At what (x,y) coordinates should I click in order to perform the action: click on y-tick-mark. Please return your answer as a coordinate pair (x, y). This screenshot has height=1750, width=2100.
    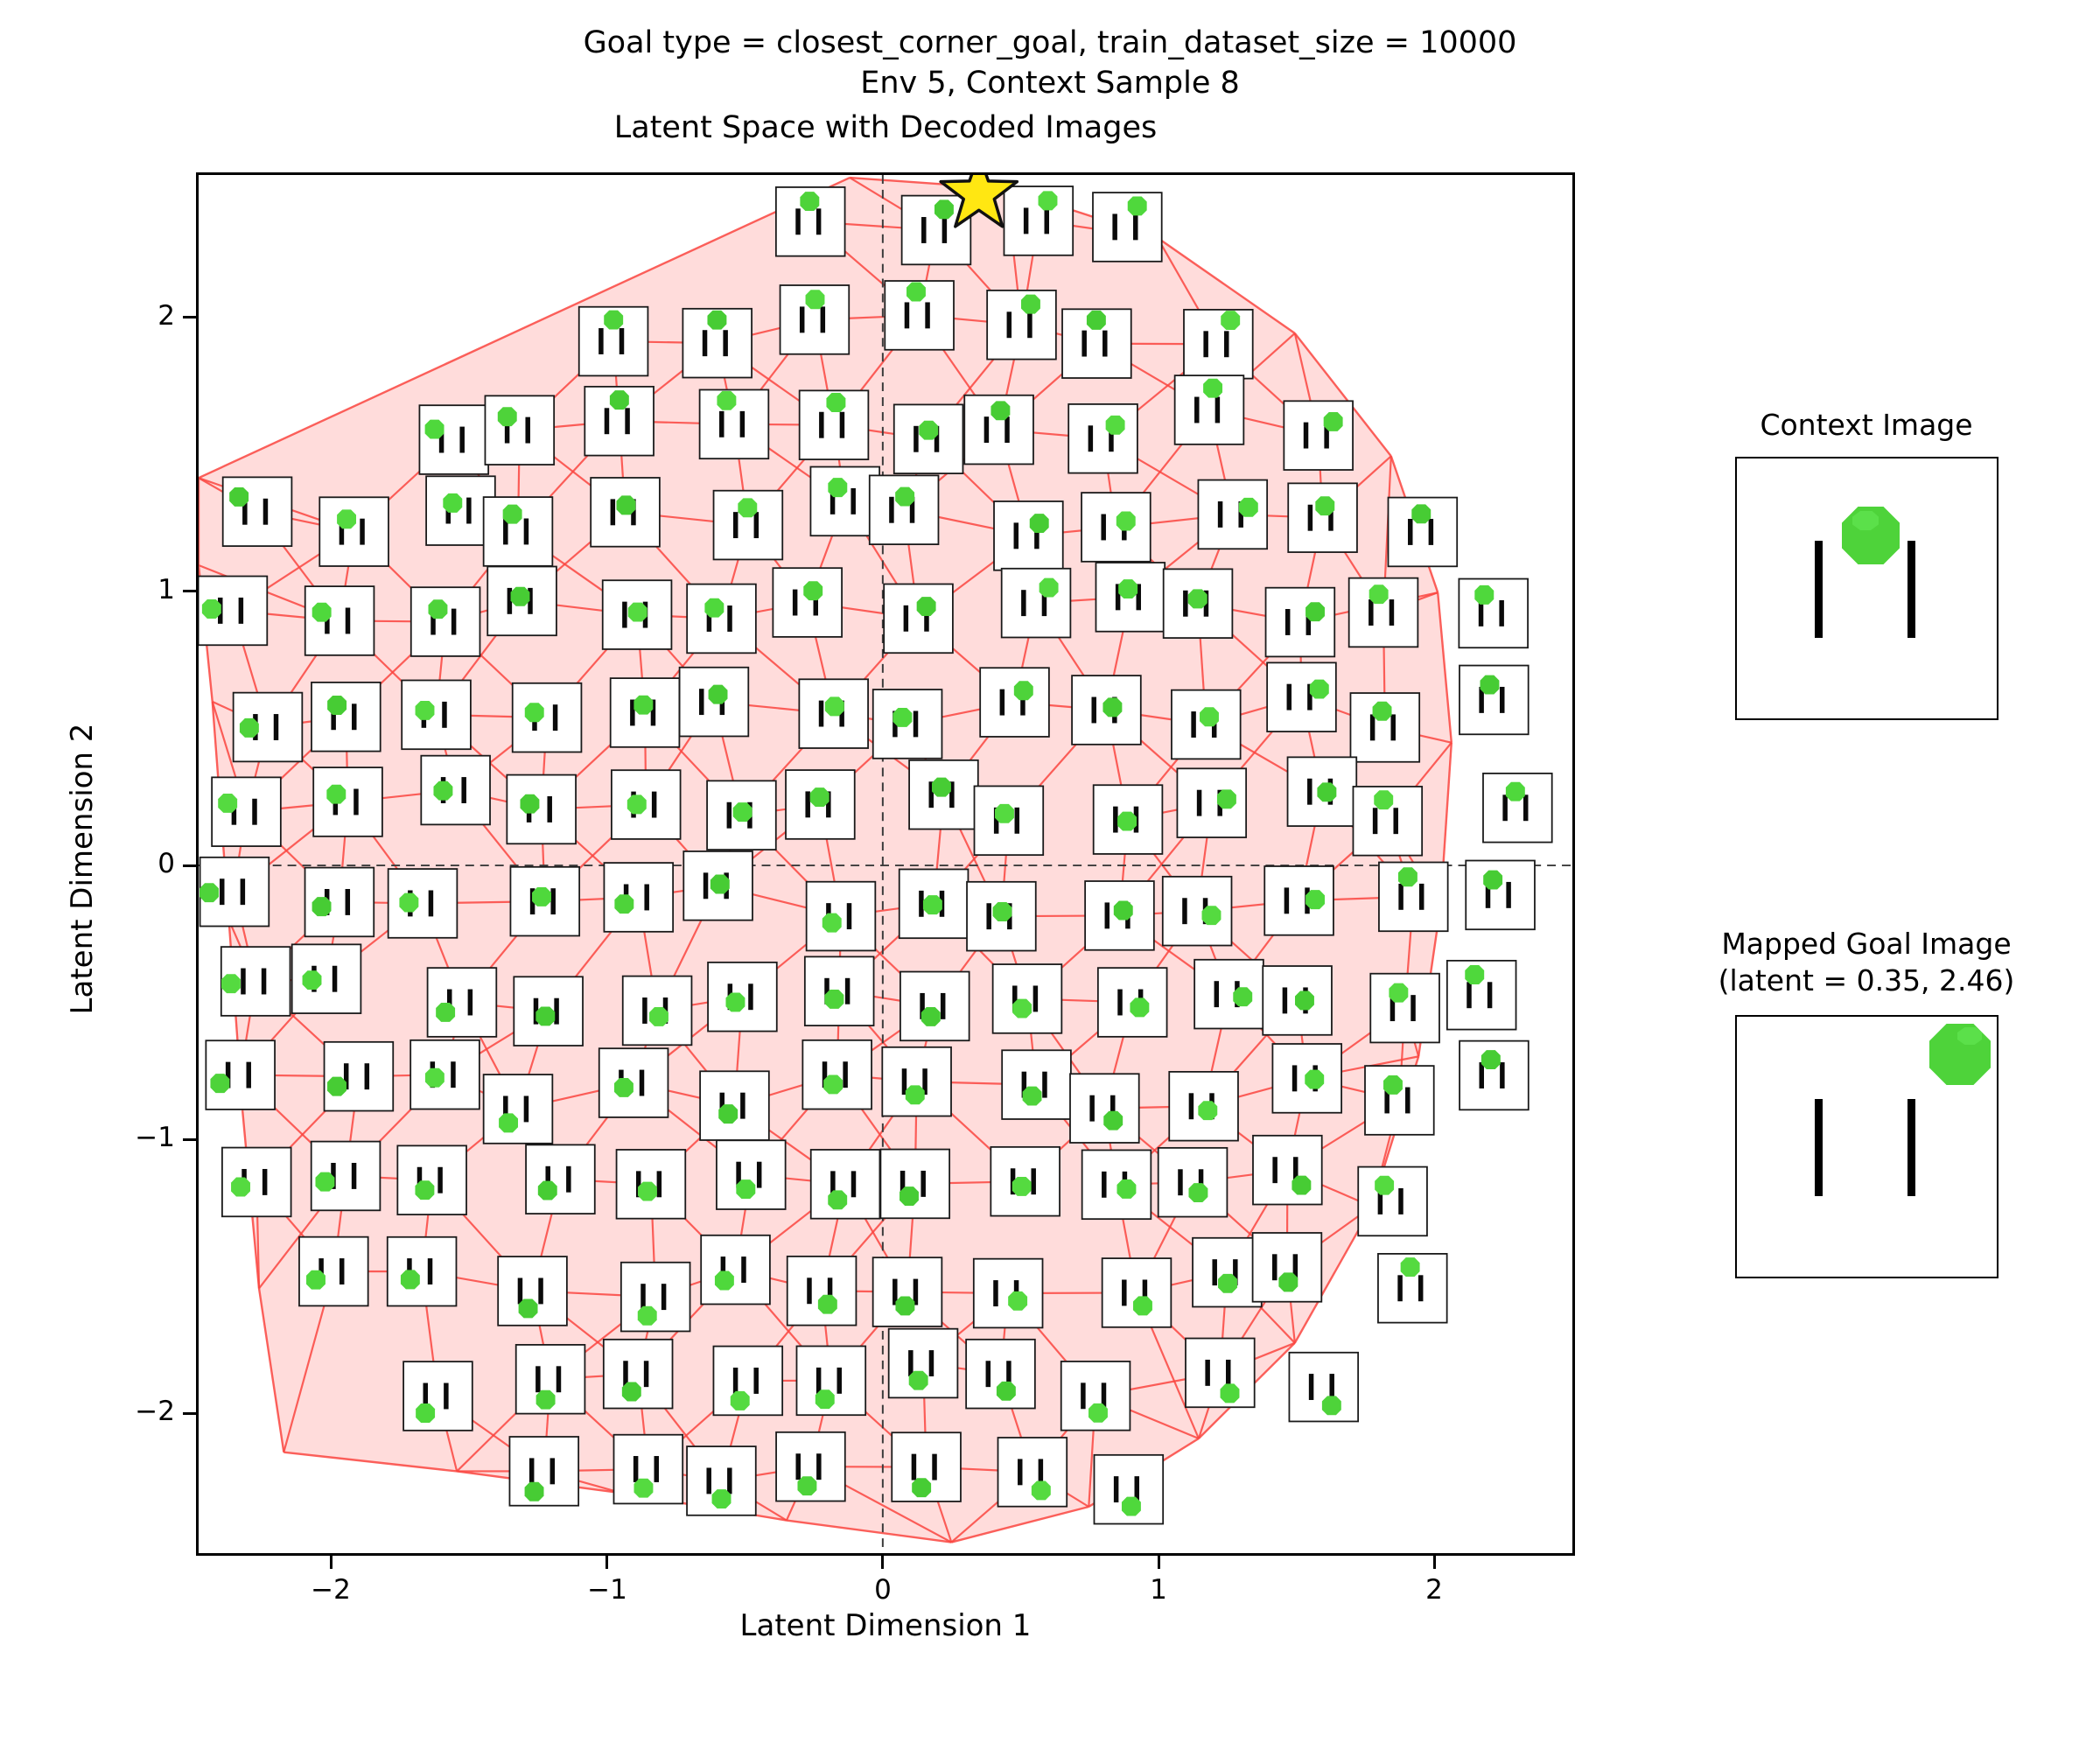
    Looking at the image, I should click on (189, 317).